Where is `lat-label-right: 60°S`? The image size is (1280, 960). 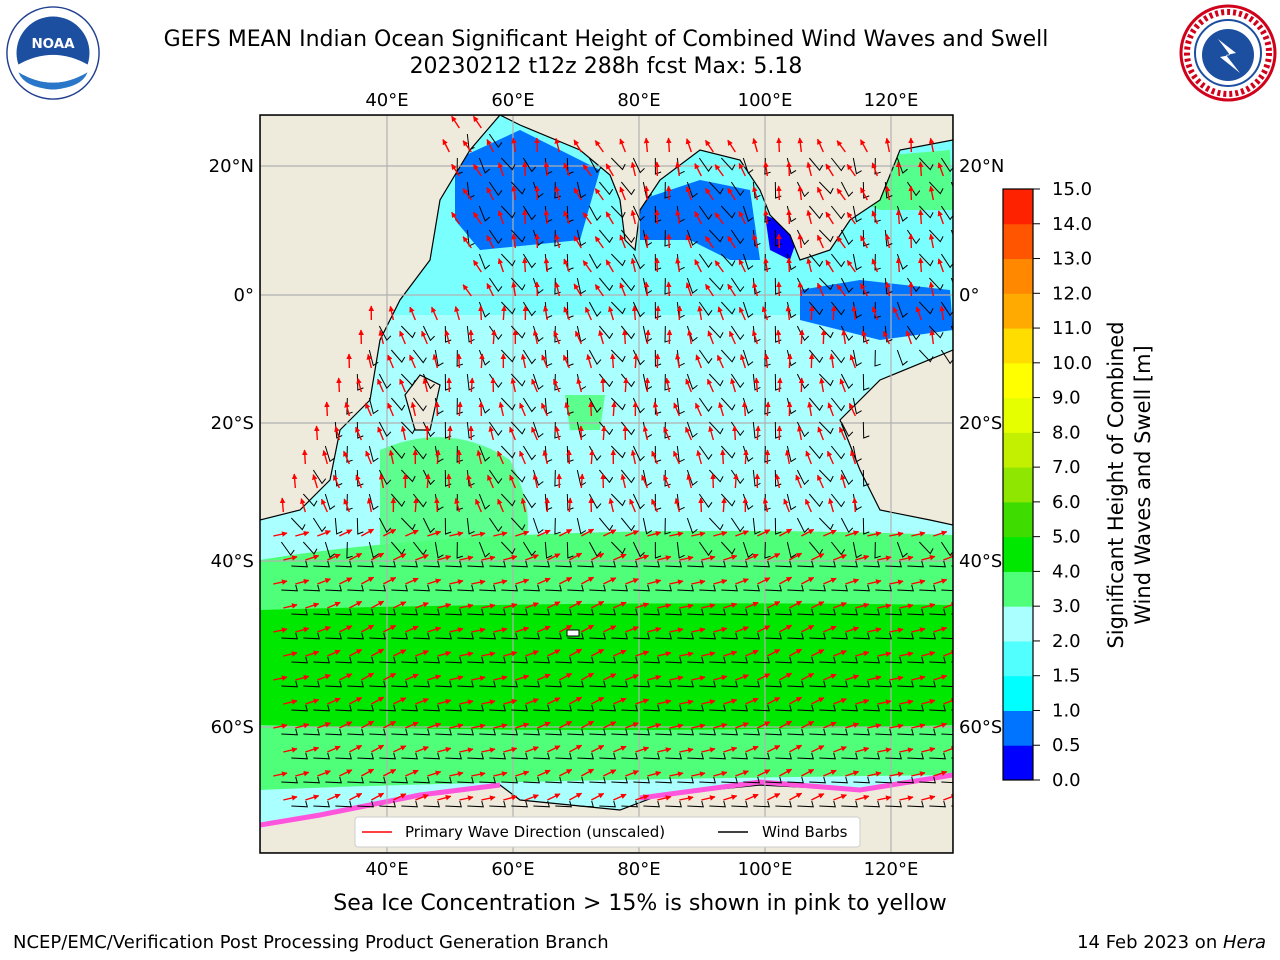
lat-label-right: 60°S is located at coordinates (980, 727).